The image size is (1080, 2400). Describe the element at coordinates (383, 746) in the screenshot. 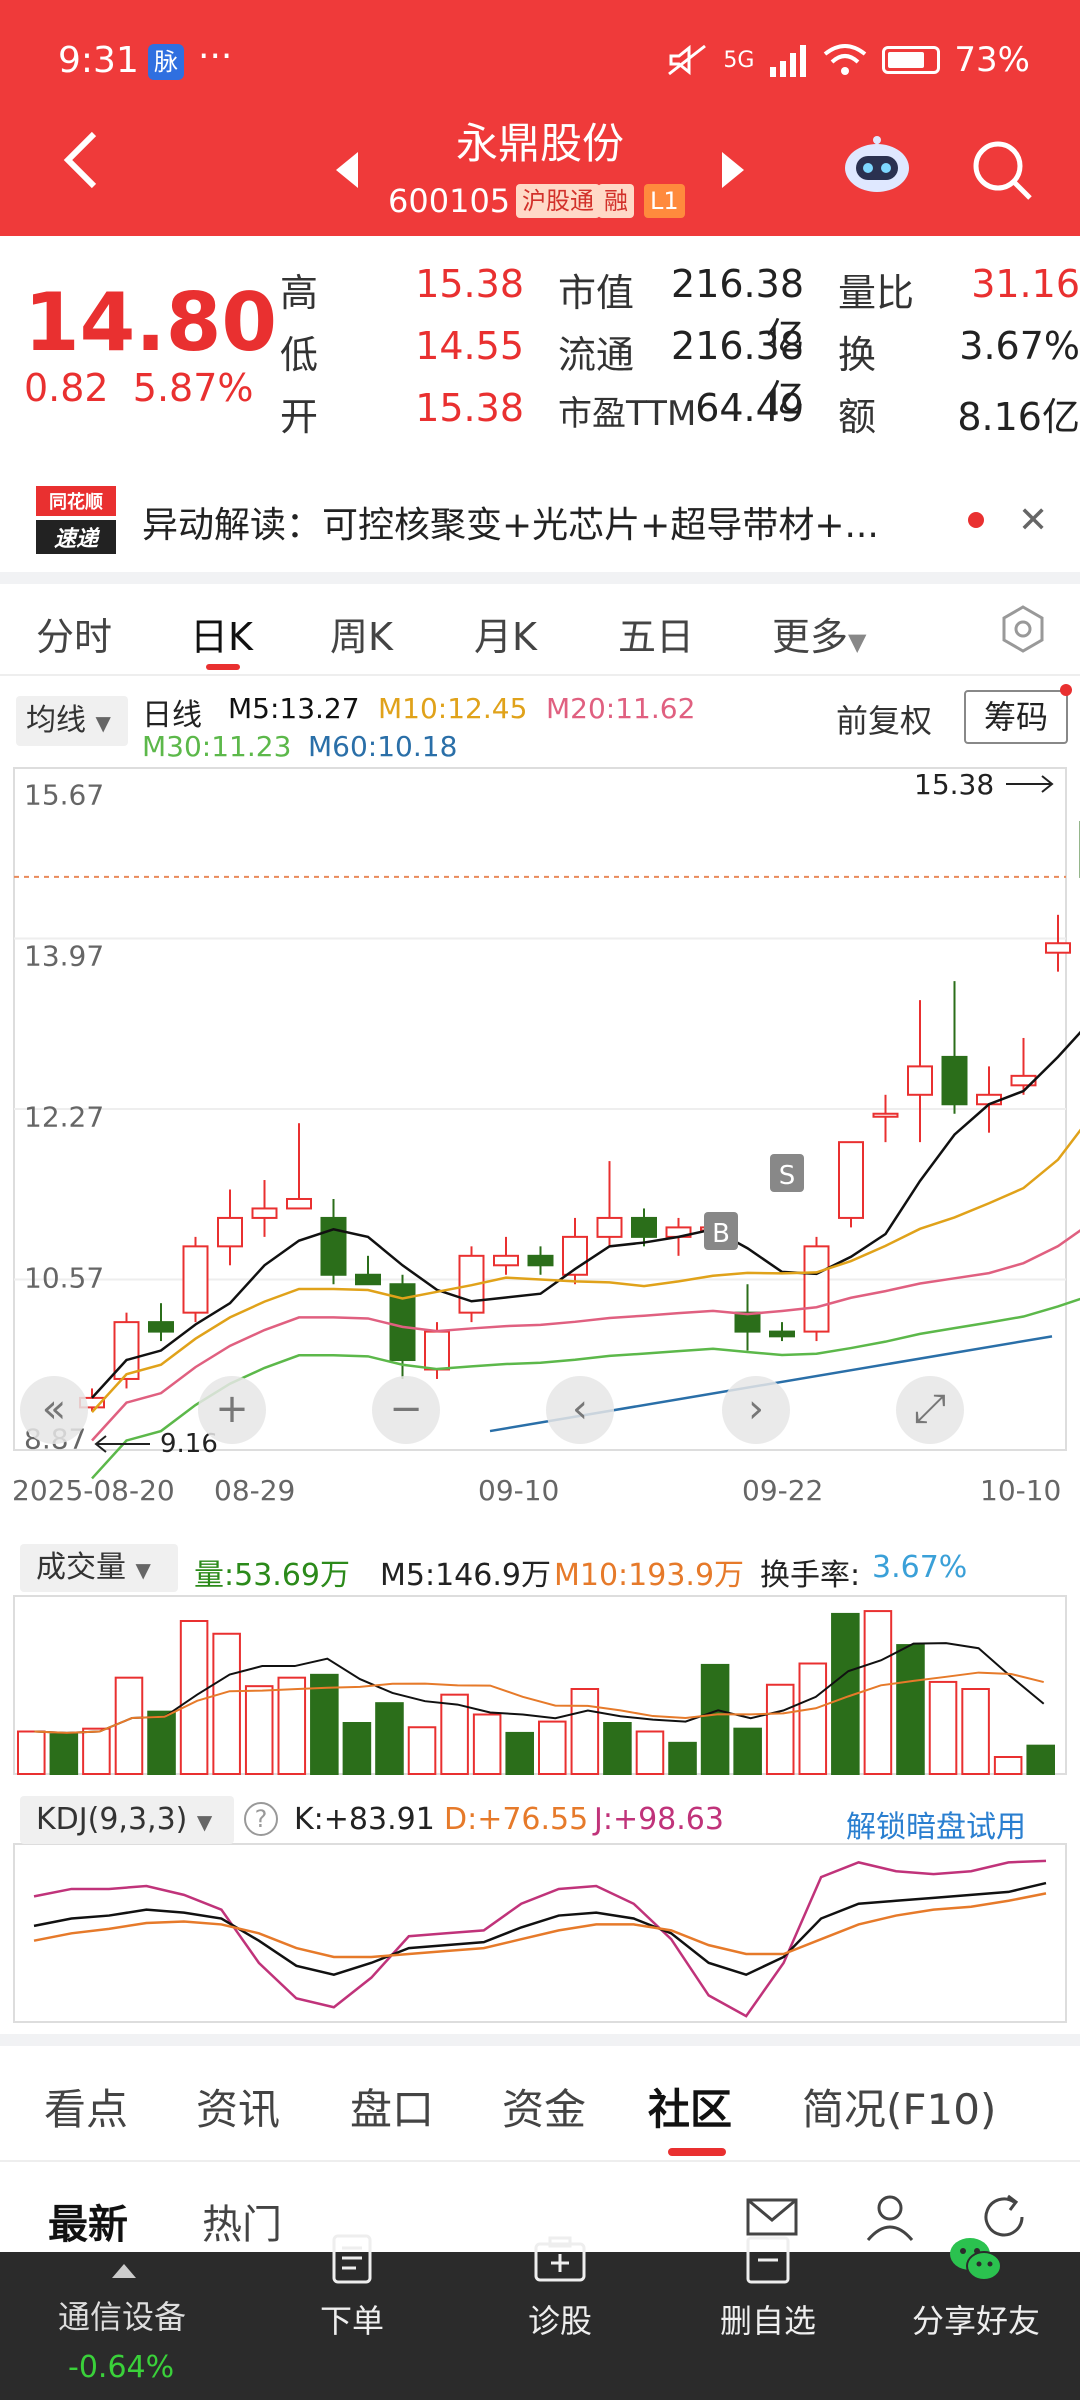

I see `ma60-label: M60:10.18` at that location.